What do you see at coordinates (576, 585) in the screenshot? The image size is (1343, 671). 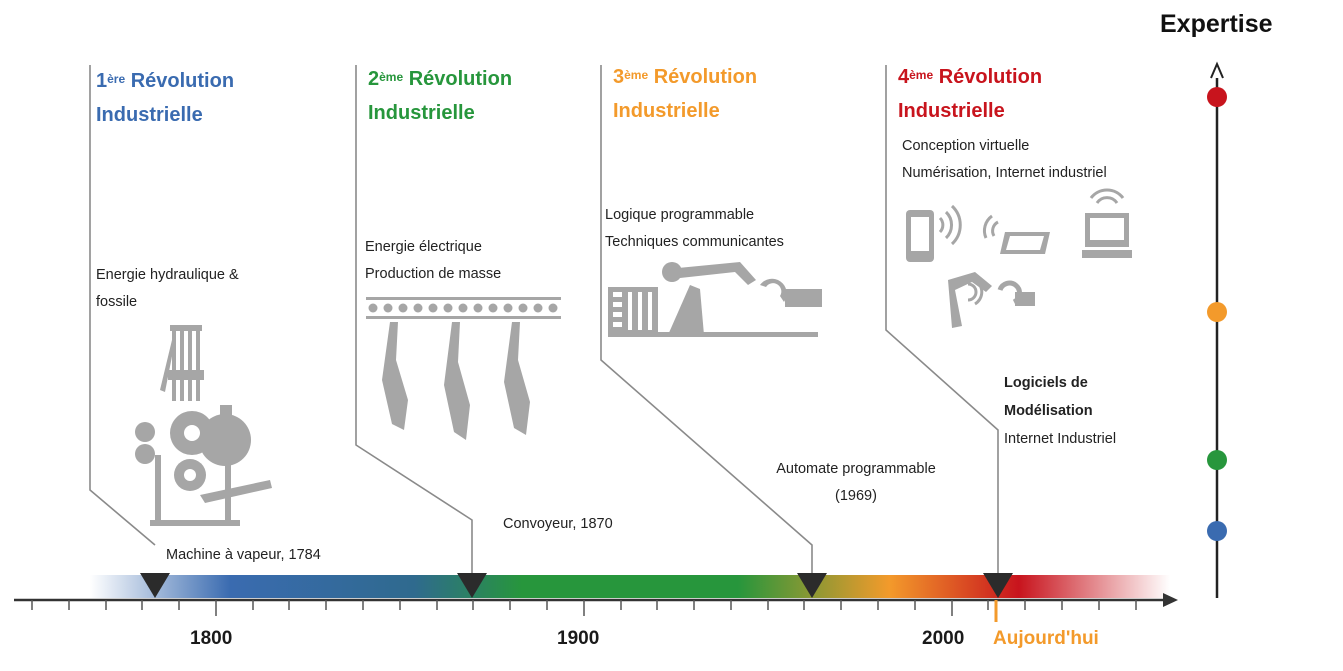 I see `era-markers` at bounding box center [576, 585].